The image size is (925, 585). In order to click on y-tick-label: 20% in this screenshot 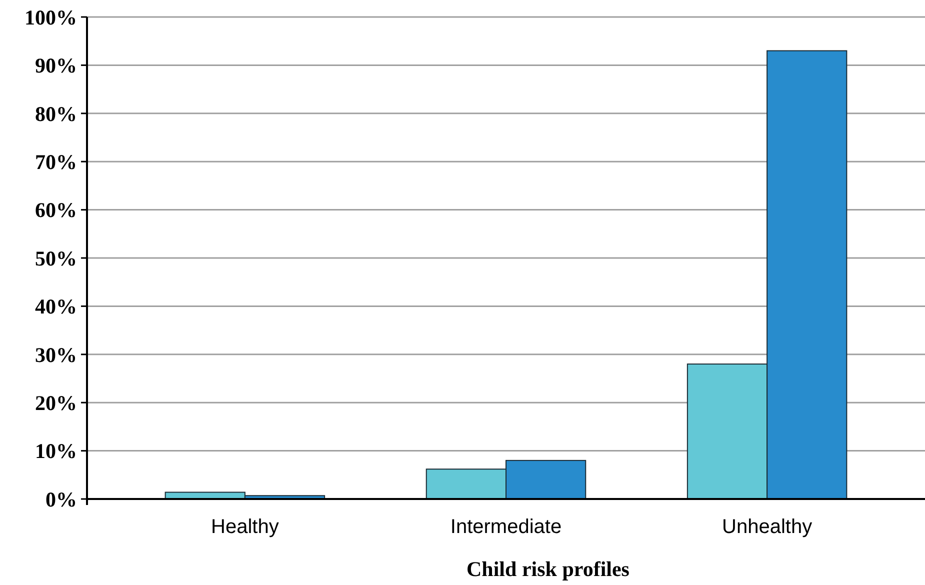, I will do `click(56, 402)`.